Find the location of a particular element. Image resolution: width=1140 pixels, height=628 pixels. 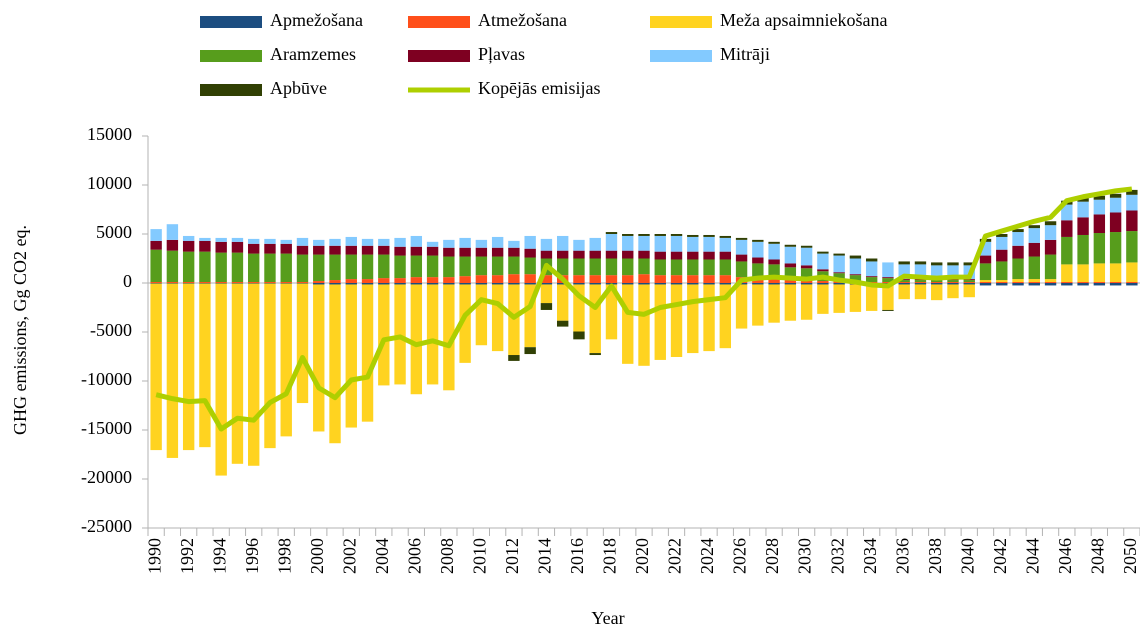

x-tick-label: 1998 is located at coordinates (284, 556).